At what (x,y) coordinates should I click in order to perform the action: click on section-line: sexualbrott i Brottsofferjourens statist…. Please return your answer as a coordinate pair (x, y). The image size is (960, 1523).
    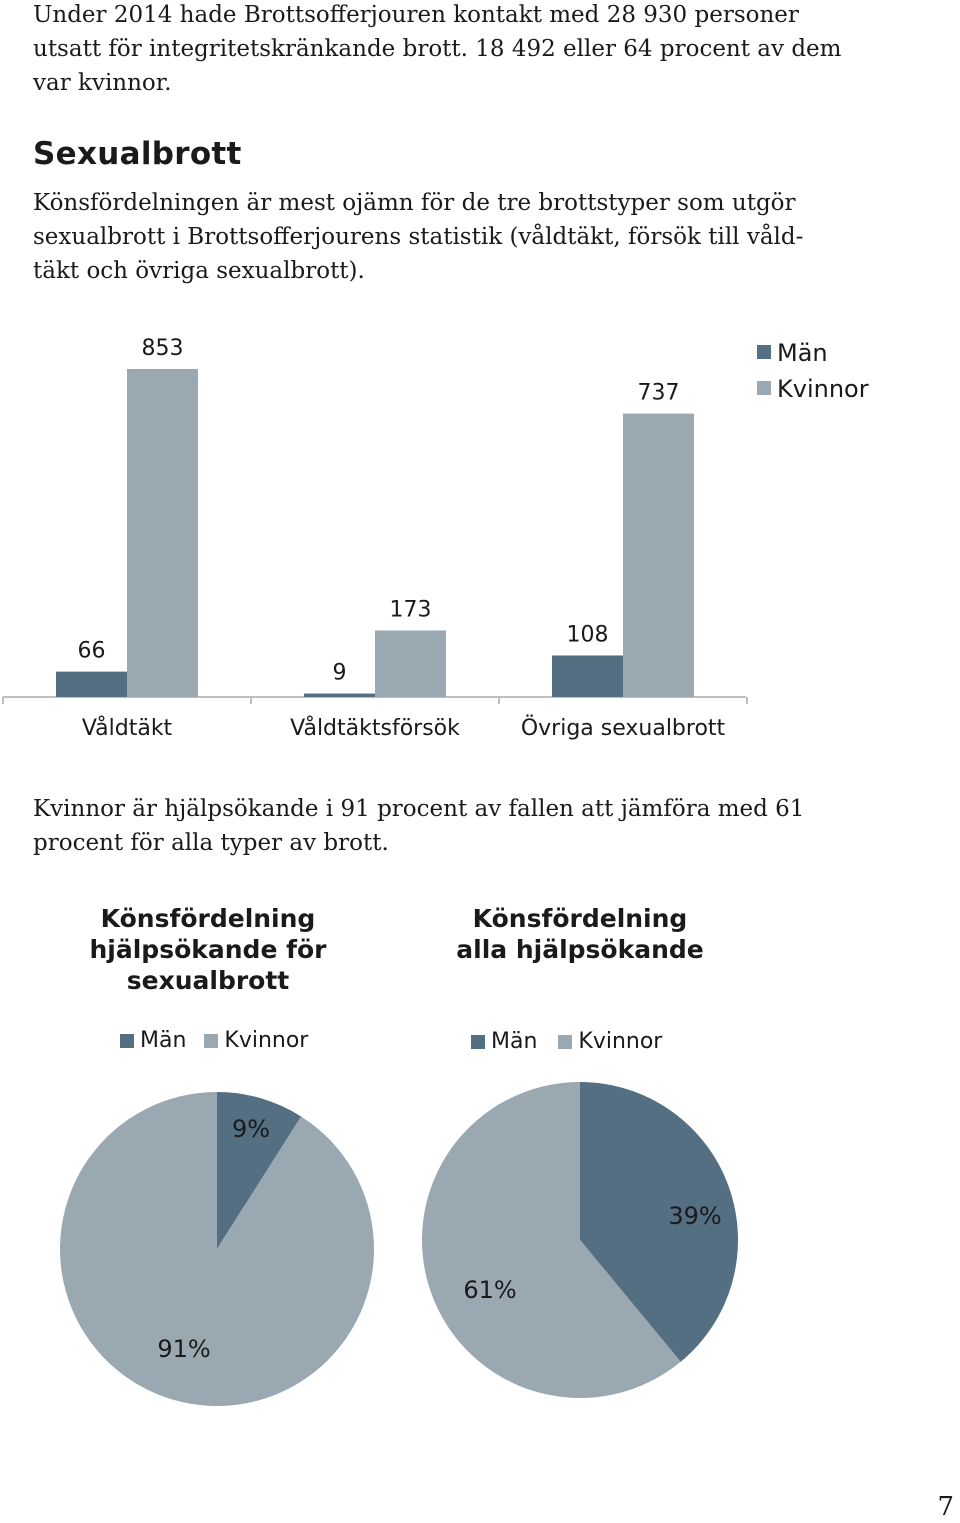
    Looking at the image, I should click on (418, 237).